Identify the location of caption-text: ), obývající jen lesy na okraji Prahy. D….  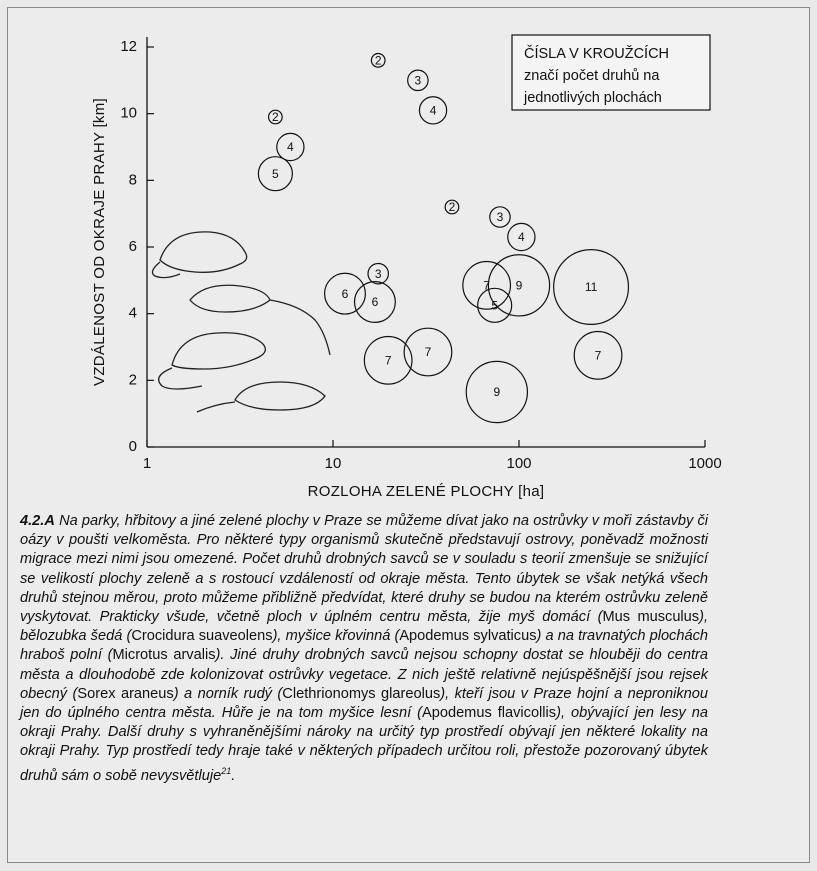
(364, 744).